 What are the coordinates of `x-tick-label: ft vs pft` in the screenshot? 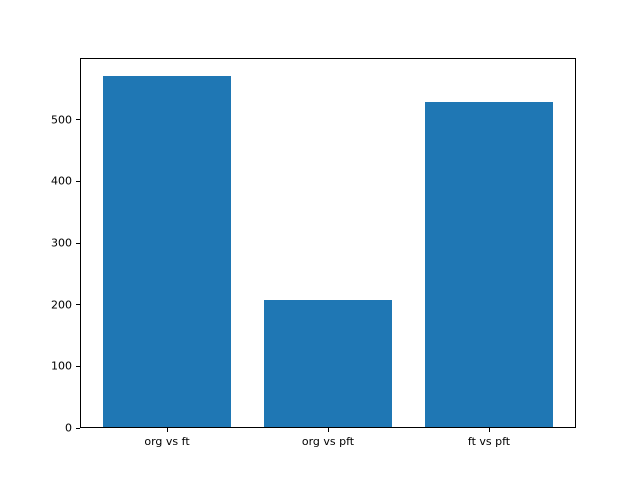 It's located at (489, 441).